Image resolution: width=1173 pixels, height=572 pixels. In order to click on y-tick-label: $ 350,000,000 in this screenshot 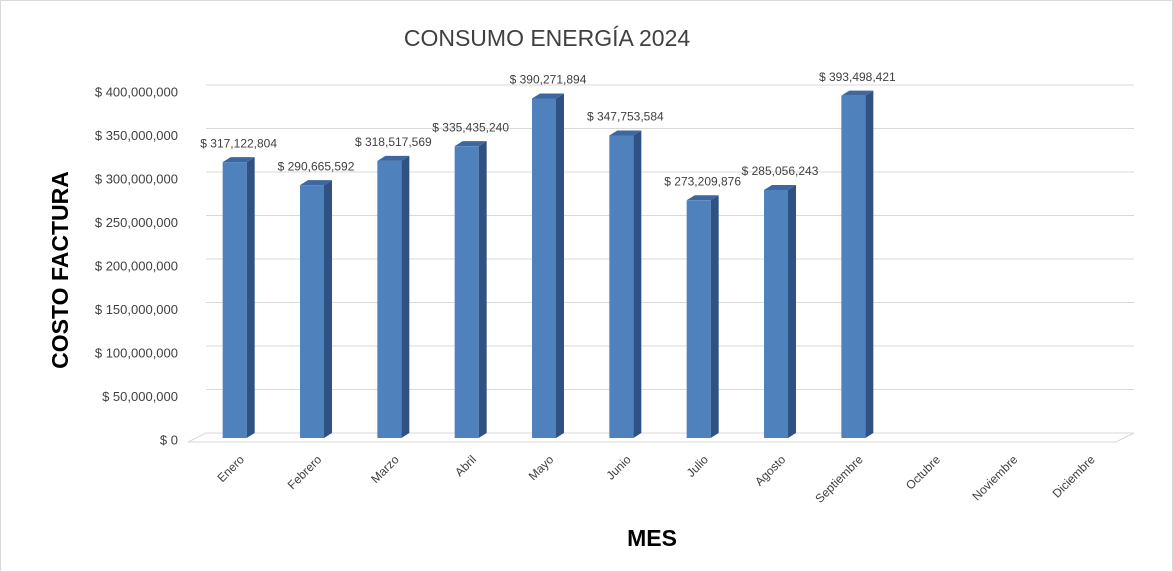, I will do `click(136, 135)`.